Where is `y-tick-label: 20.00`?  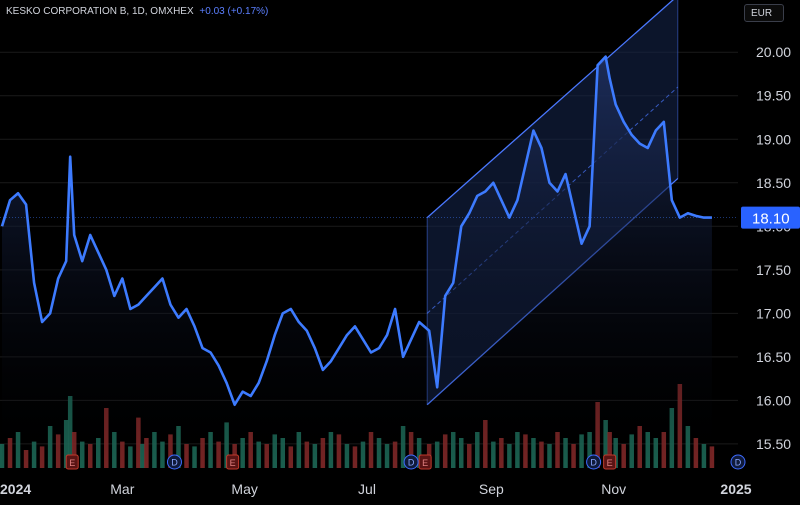
y-tick-label: 20.00 is located at coordinates (773, 52).